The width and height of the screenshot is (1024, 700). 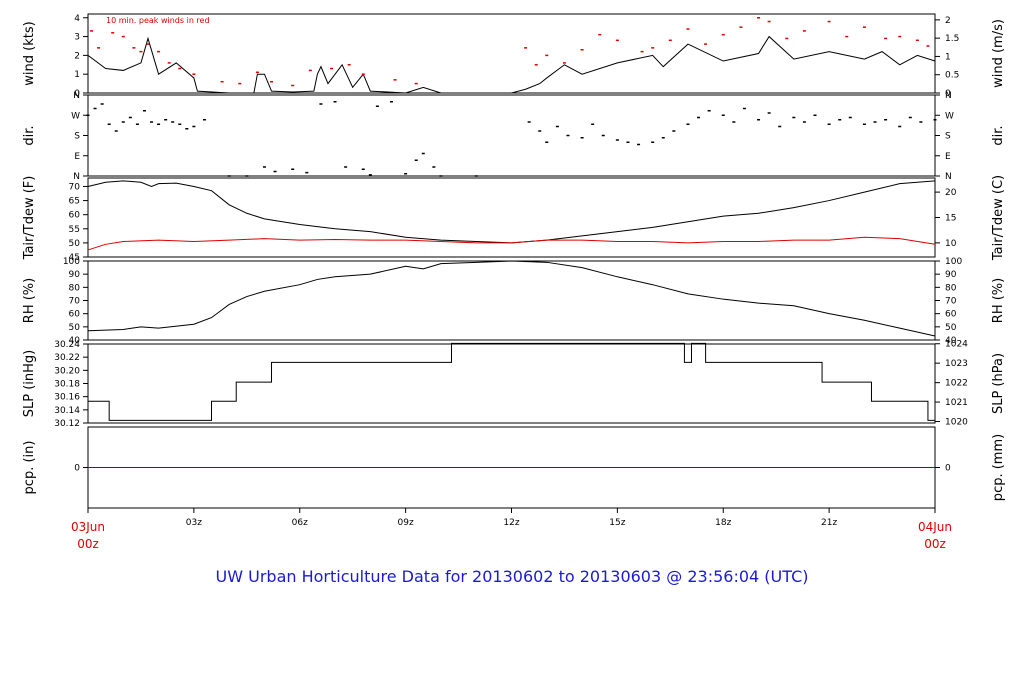 I want to click on x-tick-label: 18z, so click(x=723, y=523).